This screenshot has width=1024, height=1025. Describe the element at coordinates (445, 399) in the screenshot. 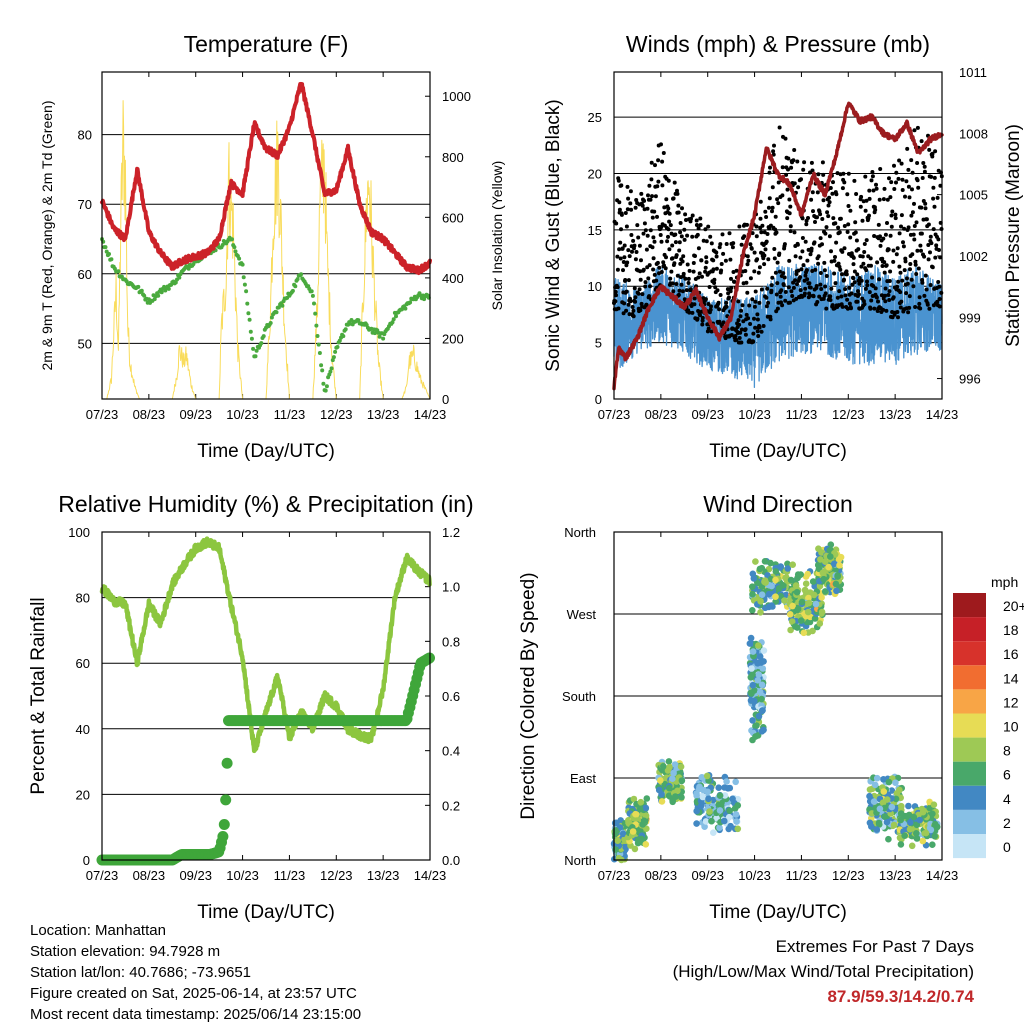

I see `y2-tick-label: 0` at that location.